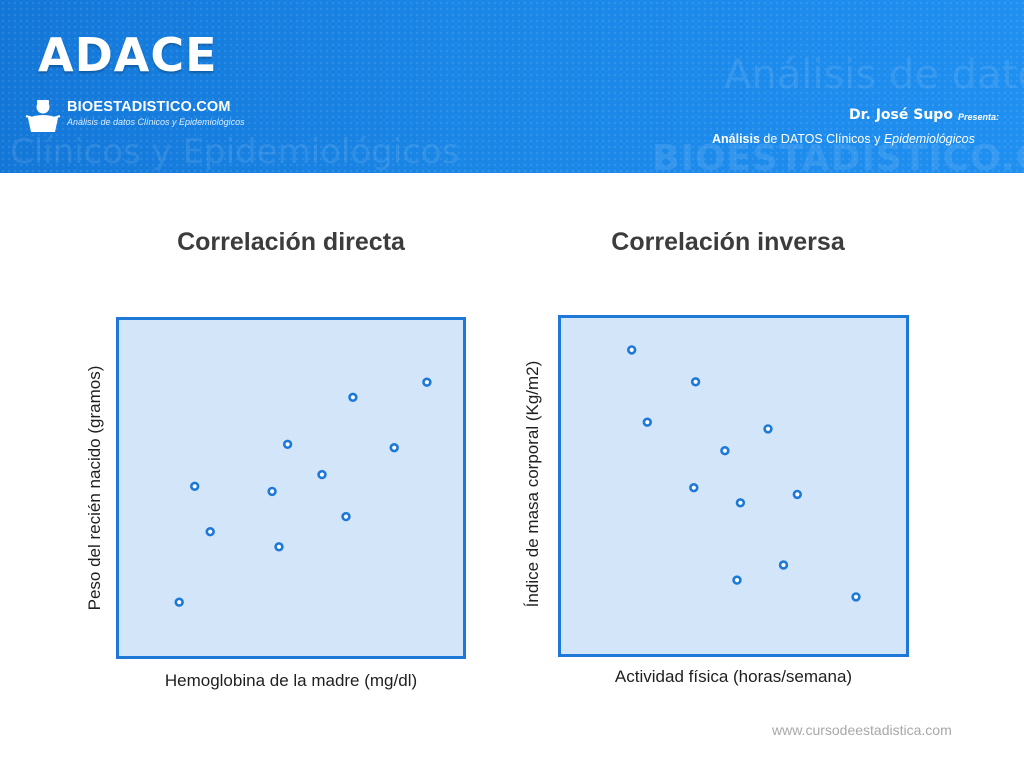 The width and height of the screenshot is (1024, 768). Describe the element at coordinates (733, 676) in the screenshot. I see `x-axis-label-inversa: Actividad física (horas/semana)` at that location.